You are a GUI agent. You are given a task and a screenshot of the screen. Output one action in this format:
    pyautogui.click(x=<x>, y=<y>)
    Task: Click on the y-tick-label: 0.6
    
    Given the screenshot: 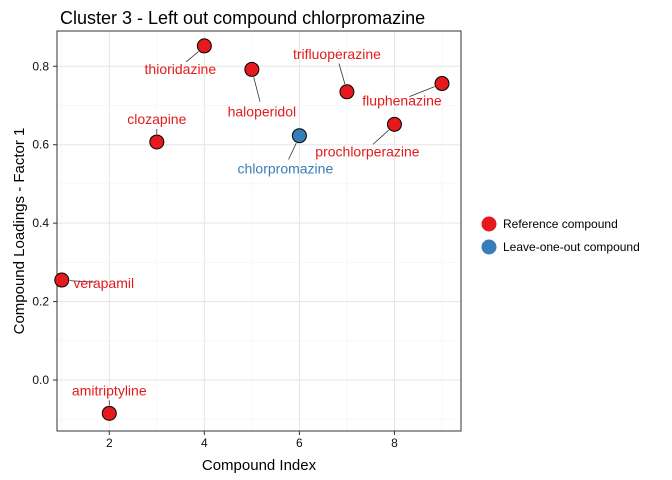 What is the action you would take?
    pyautogui.click(x=40, y=145)
    